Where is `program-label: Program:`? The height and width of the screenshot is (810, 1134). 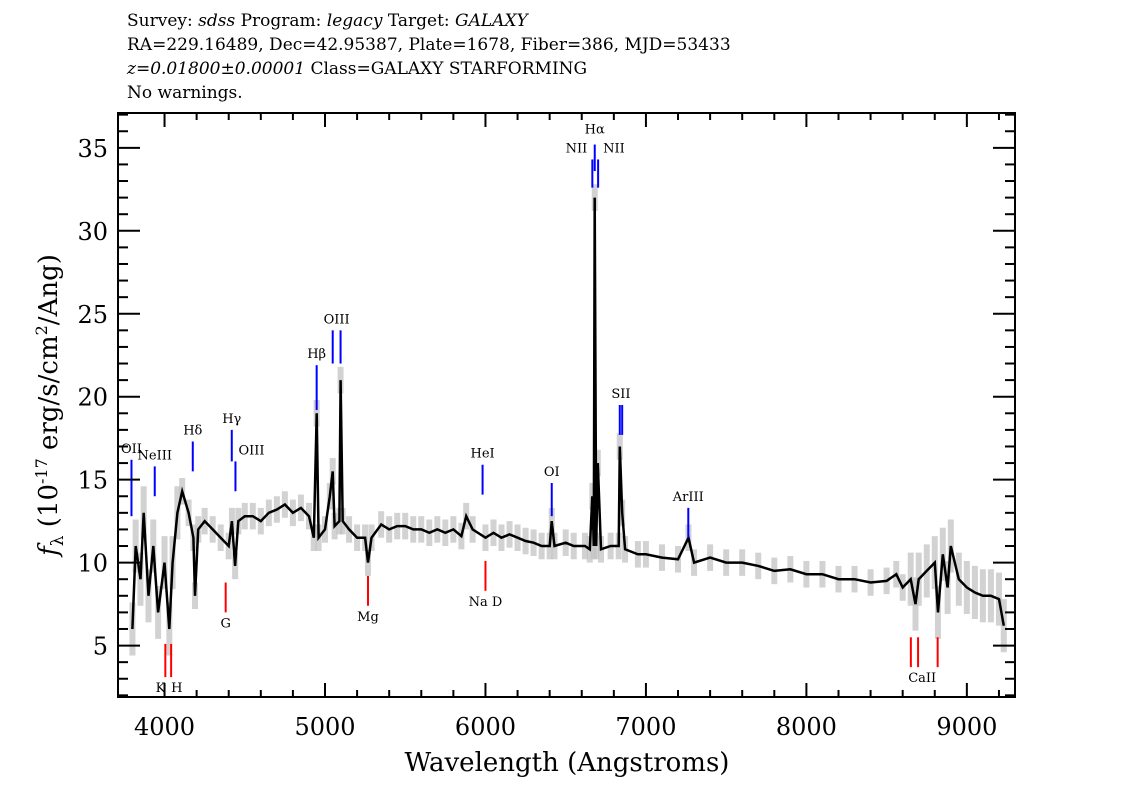
program-label: Program: is located at coordinates (281, 21).